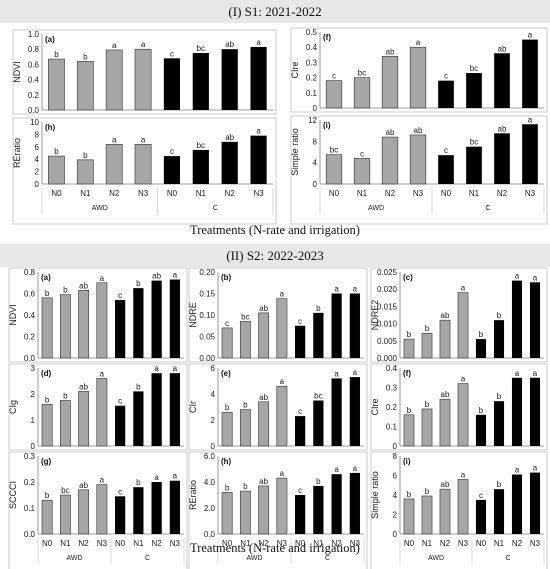 The height and width of the screenshot is (569, 550). Describe the element at coordinates (226, 461) in the screenshot. I see `panel-label: (h)` at that location.